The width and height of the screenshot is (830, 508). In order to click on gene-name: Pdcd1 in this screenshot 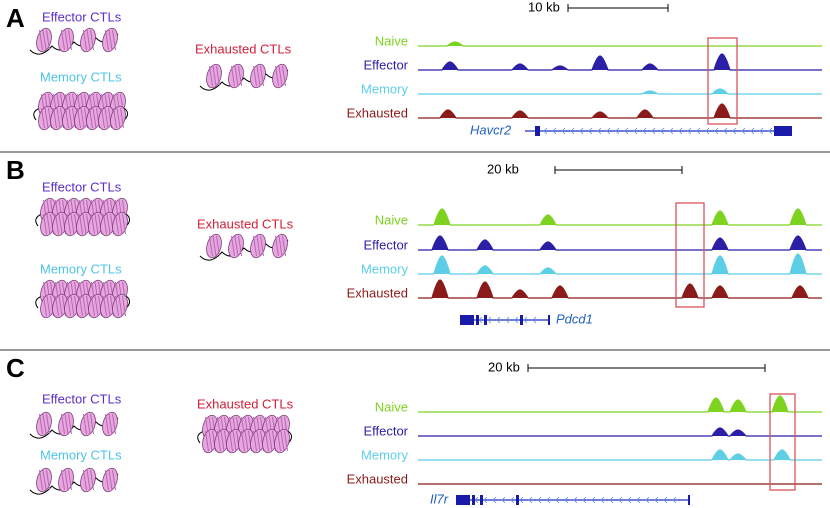, I will do `click(574, 318)`.